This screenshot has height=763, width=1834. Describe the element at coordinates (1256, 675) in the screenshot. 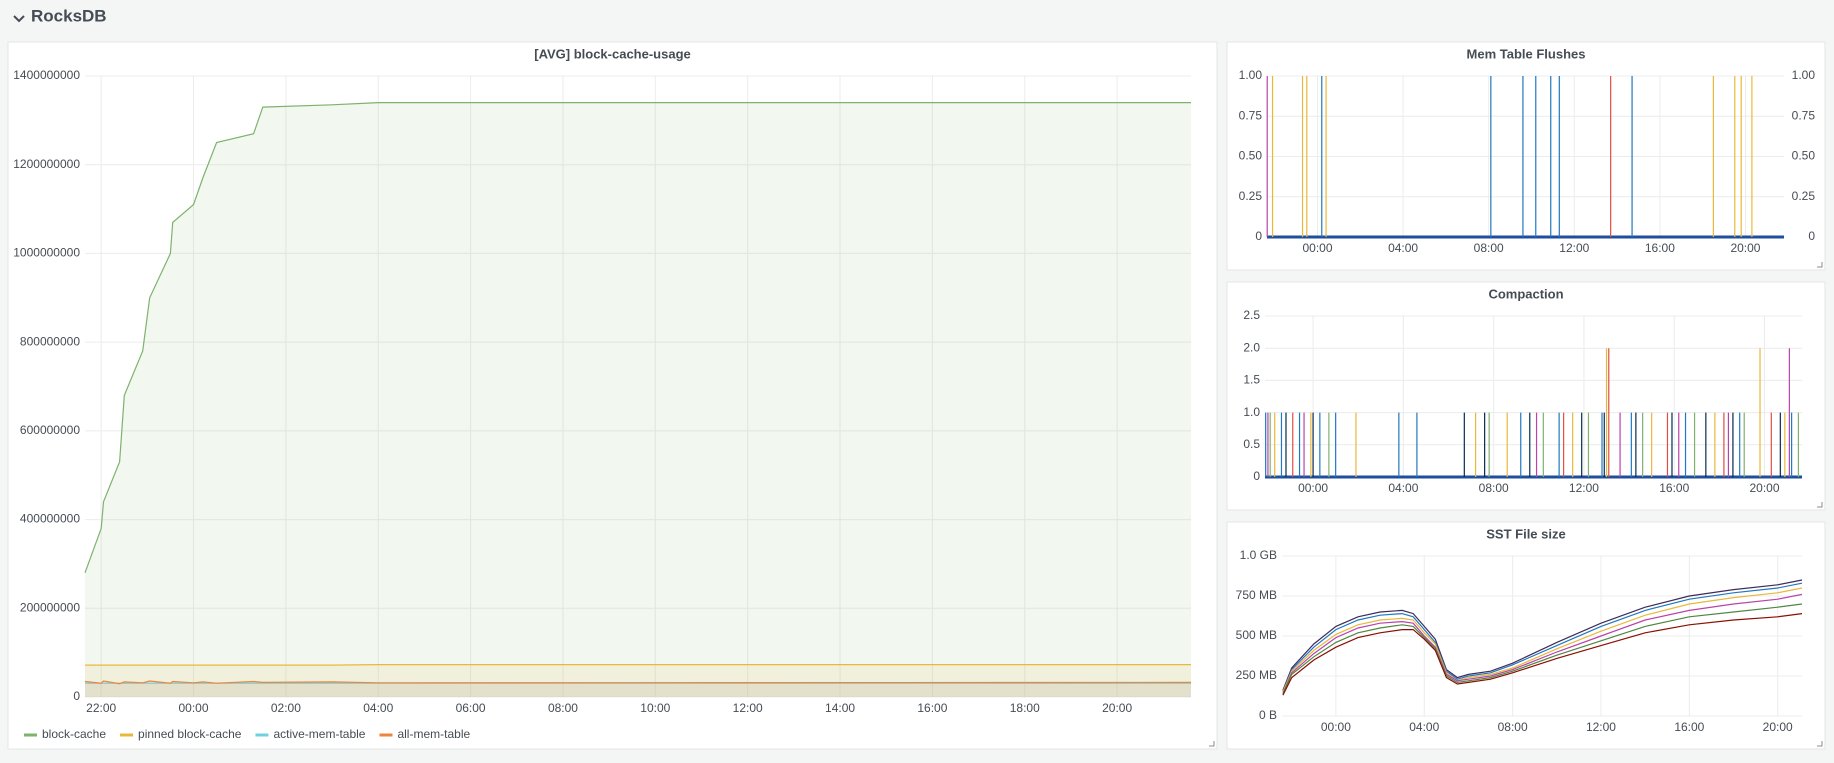

I see `y-tick-label: 250 MB` at that location.